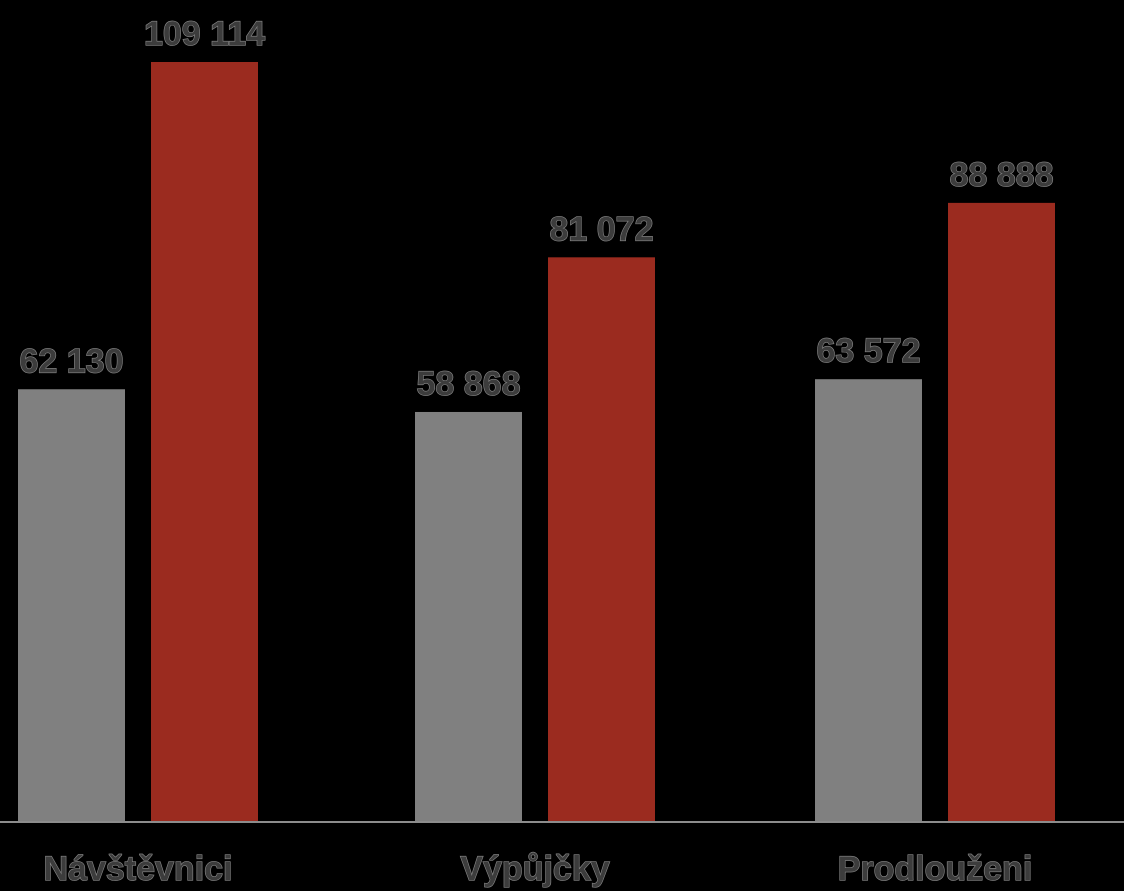 This screenshot has width=1124, height=891. Describe the element at coordinates (1002, 175) in the screenshot. I see `value-label-red-2: 88 888` at that location.